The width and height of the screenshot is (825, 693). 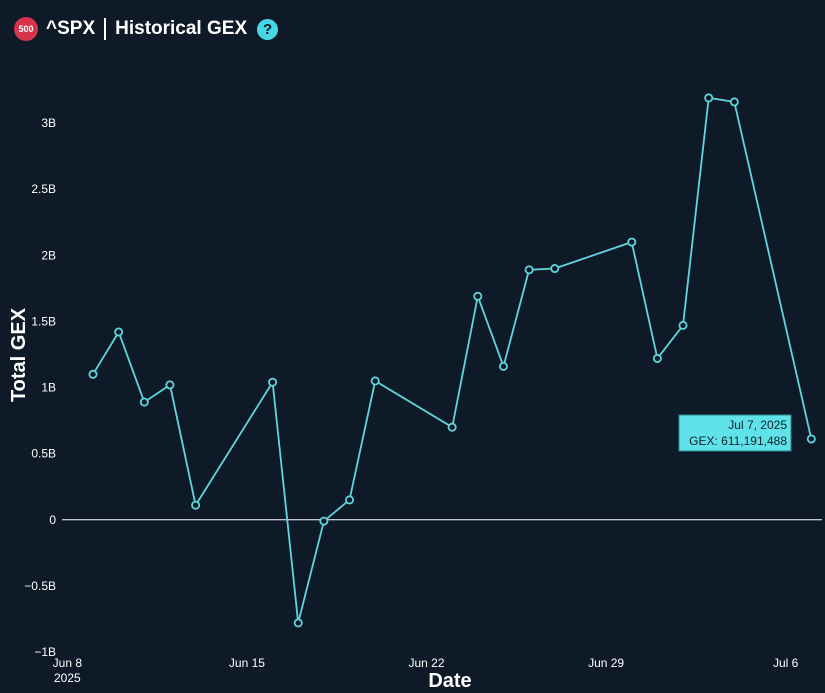 I want to click on tooltip-box, so click(x=735, y=433).